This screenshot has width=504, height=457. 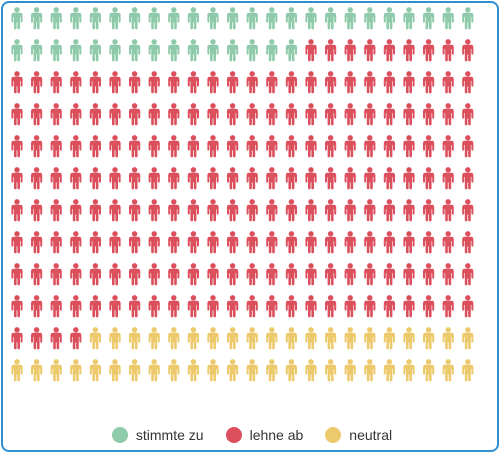 I want to click on legend: stimmte zu lehne ab neutral, so click(x=252, y=435).